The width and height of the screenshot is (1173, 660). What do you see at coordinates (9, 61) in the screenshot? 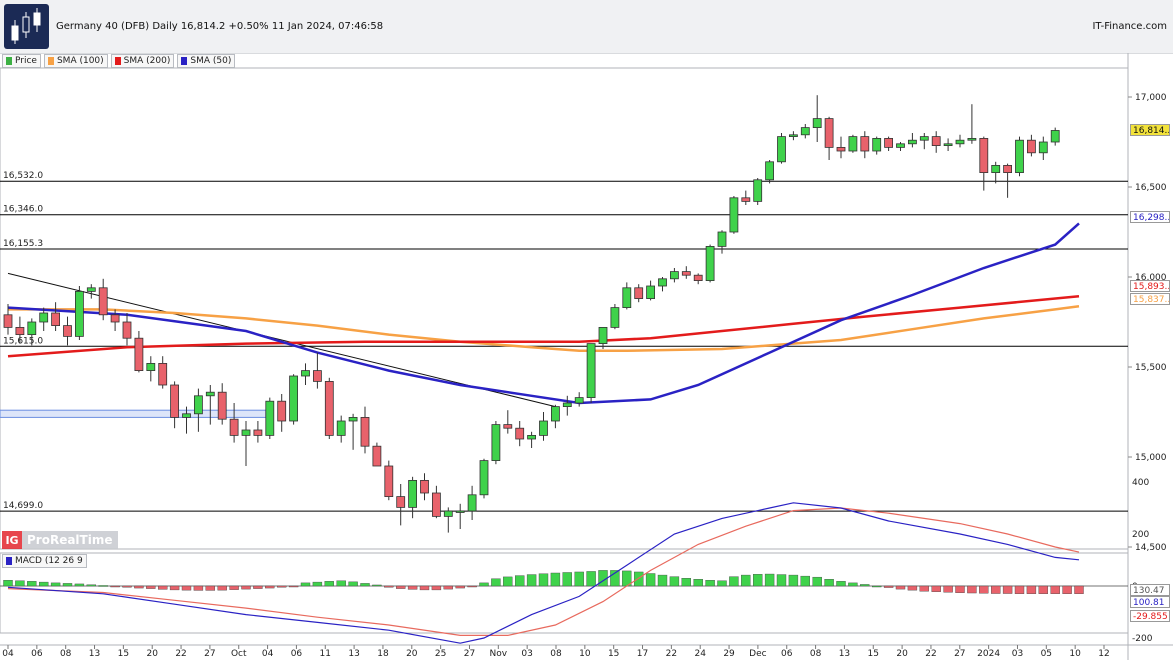
I see `legend-price-swatch` at bounding box center [9, 61].